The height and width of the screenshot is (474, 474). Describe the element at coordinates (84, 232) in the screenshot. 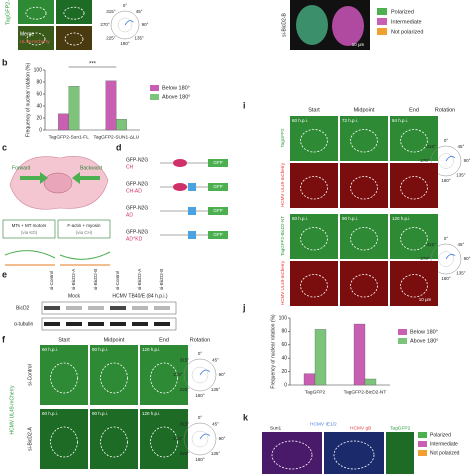

I see `label: (via CH)` at that location.